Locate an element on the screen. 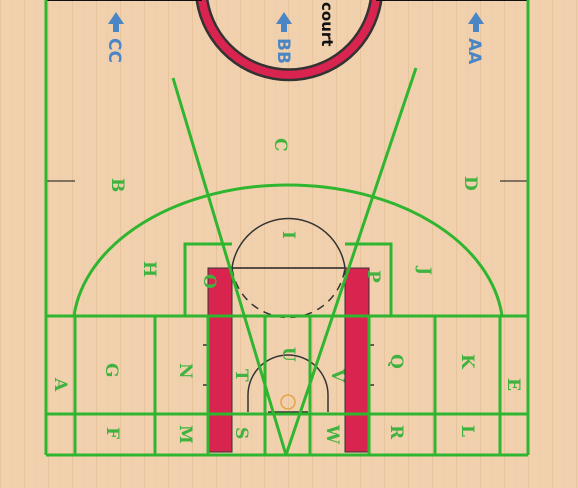 Image resolution: width=578 pixels, height=488 pixels. zone-label-g: G is located at coordinates (111, 370).